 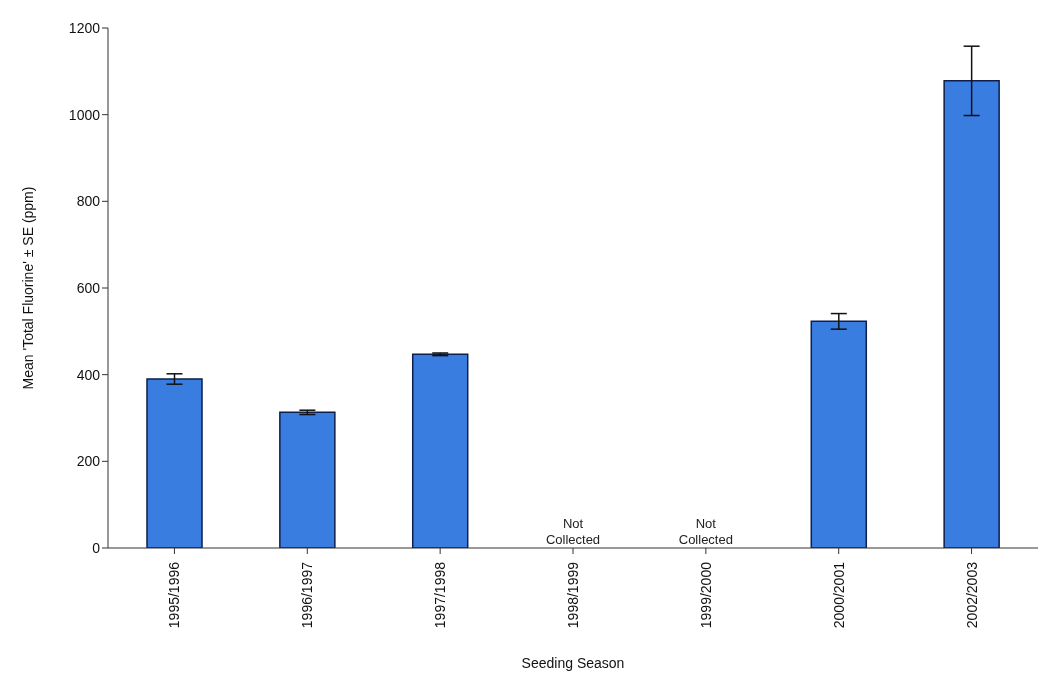 I want to click on x-tick-label: 1996/1997, so click(x=307, y=595).